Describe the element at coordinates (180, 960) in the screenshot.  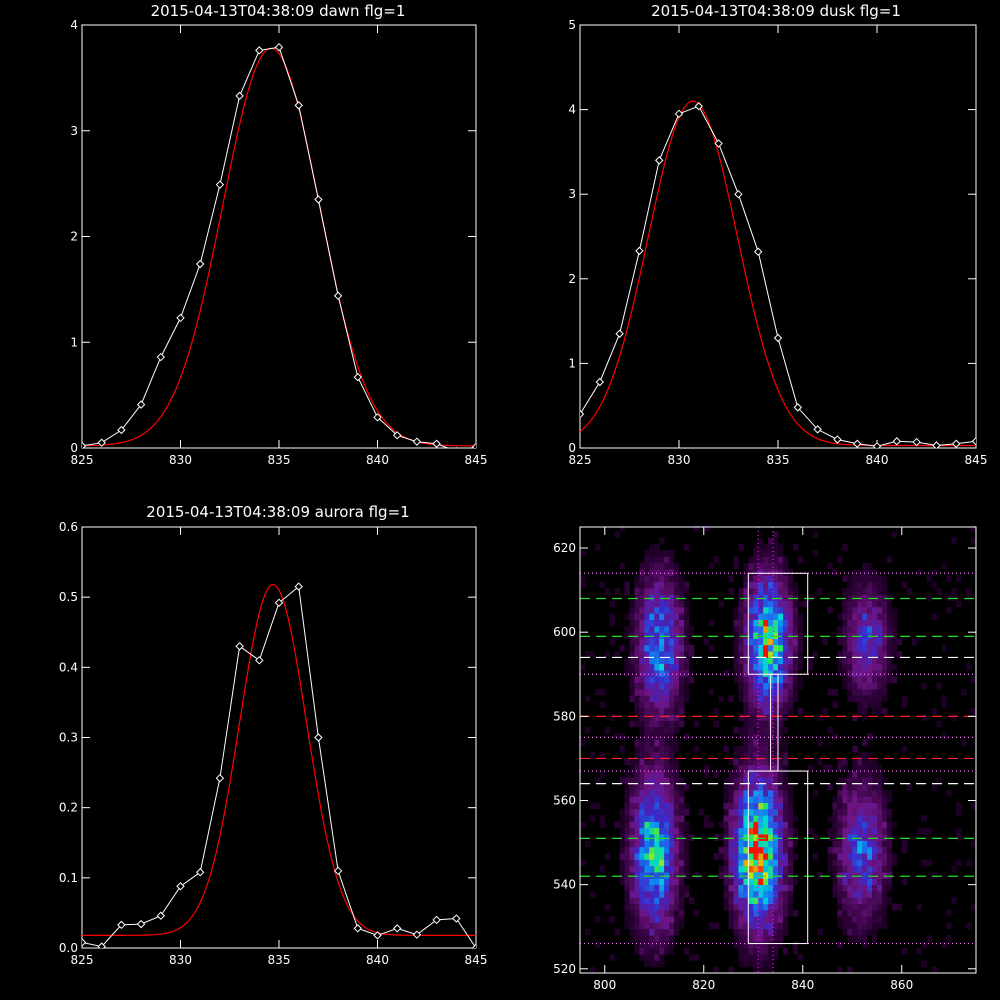
I see `aurora-xtick-label: 830` at that location.